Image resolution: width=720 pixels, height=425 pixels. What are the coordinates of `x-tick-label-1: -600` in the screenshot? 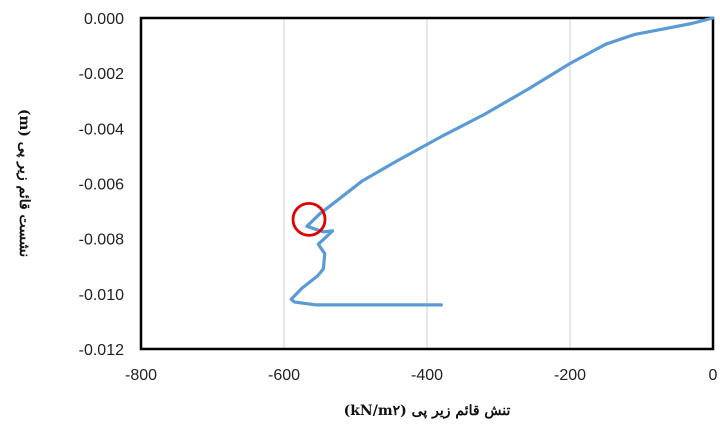 It's located at (284, 375).